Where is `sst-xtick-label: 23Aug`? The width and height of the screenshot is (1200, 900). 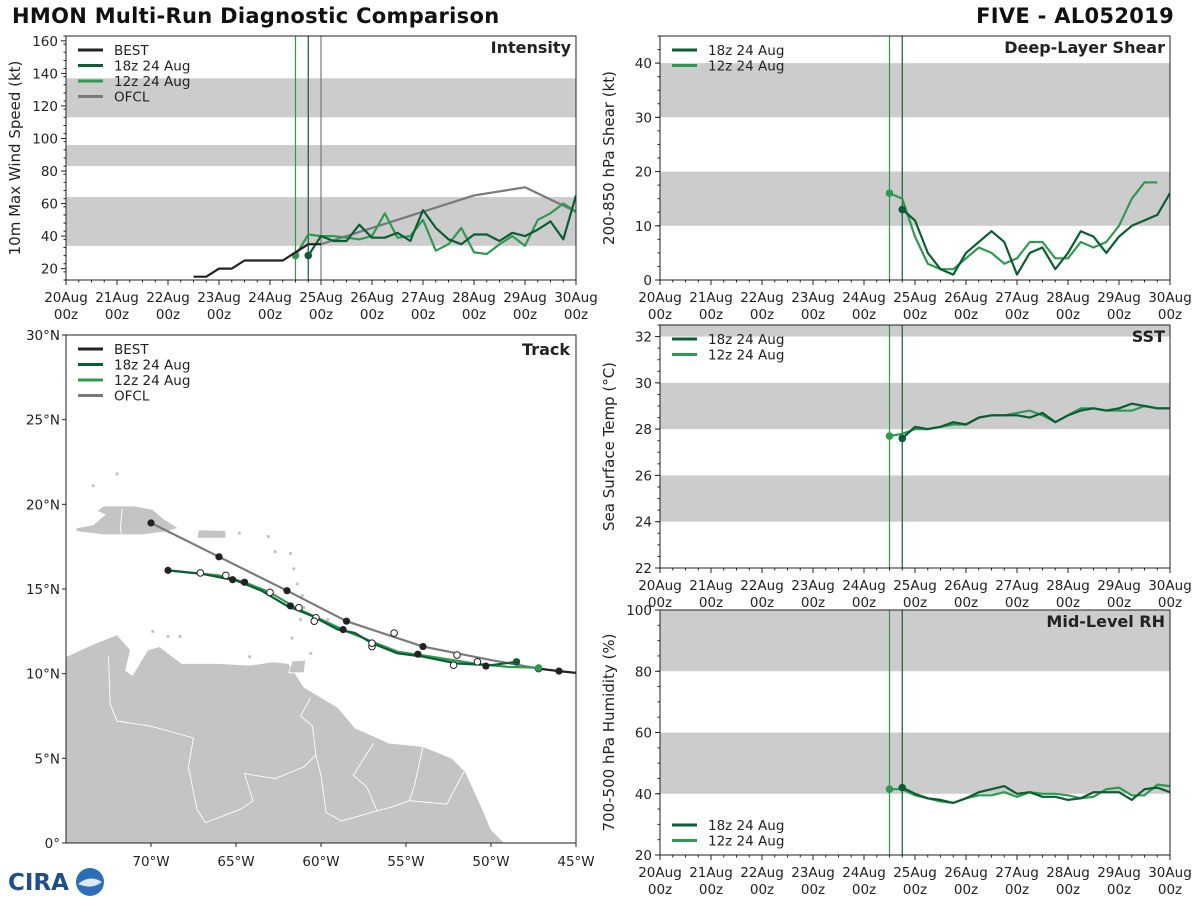 sst-xtick-label: 23Aug is located at coordinates (813, 586).